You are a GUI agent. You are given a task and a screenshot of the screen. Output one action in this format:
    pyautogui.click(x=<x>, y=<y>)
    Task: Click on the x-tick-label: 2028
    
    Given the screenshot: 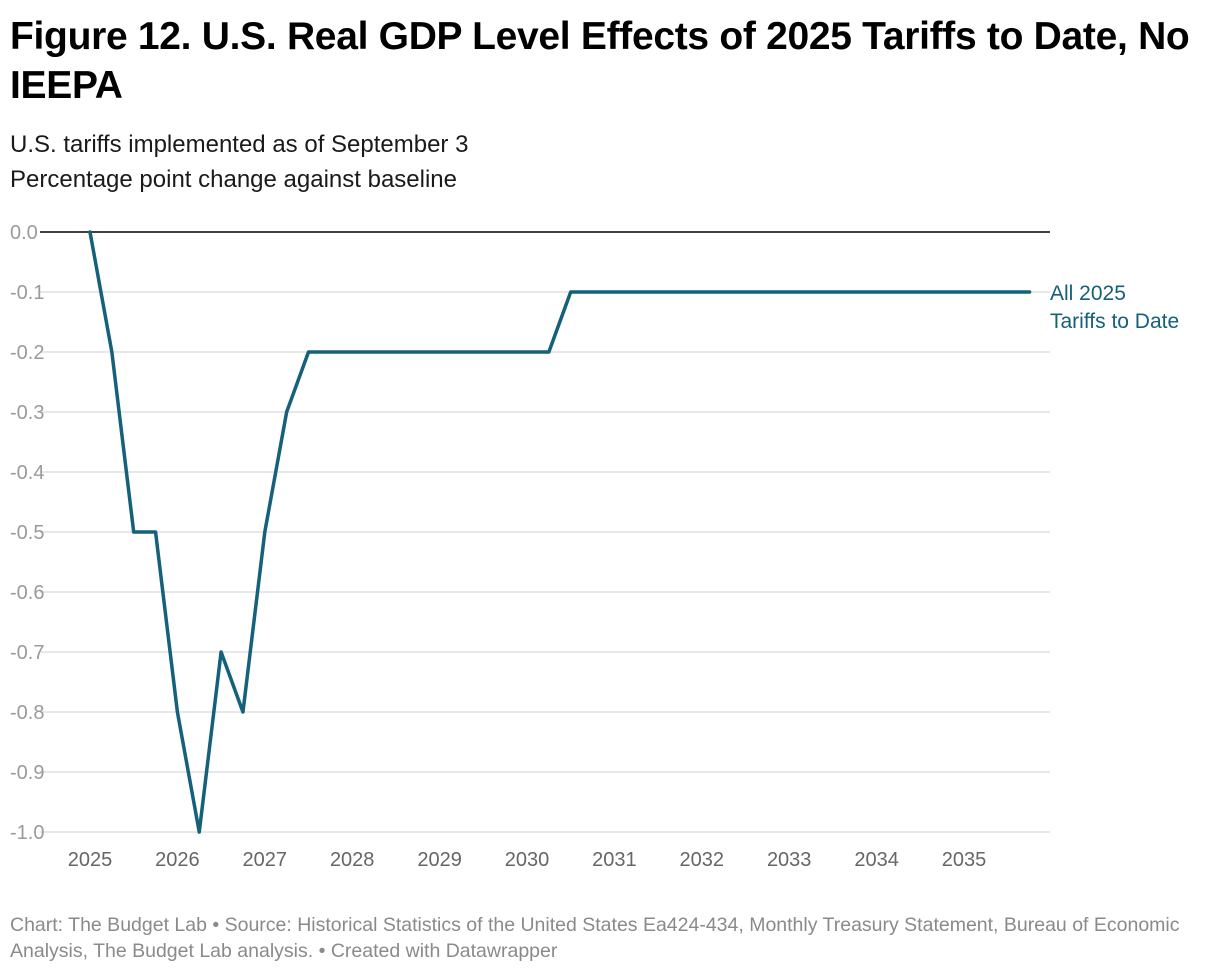 What is the action you would take?
    pyautogui.click(x=352, y=860)
    